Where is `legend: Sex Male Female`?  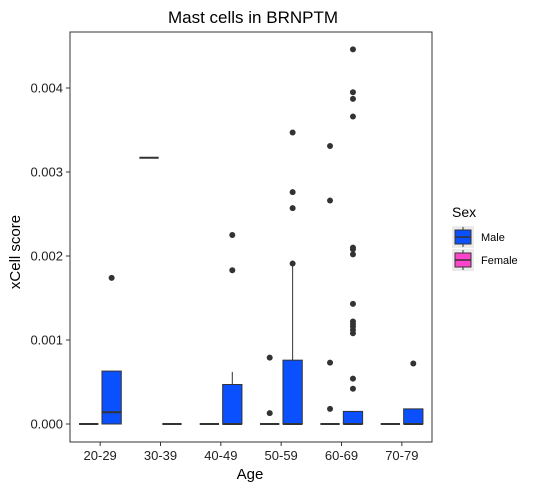 legend: Sex Male Female is located at coordinates (485, 237).